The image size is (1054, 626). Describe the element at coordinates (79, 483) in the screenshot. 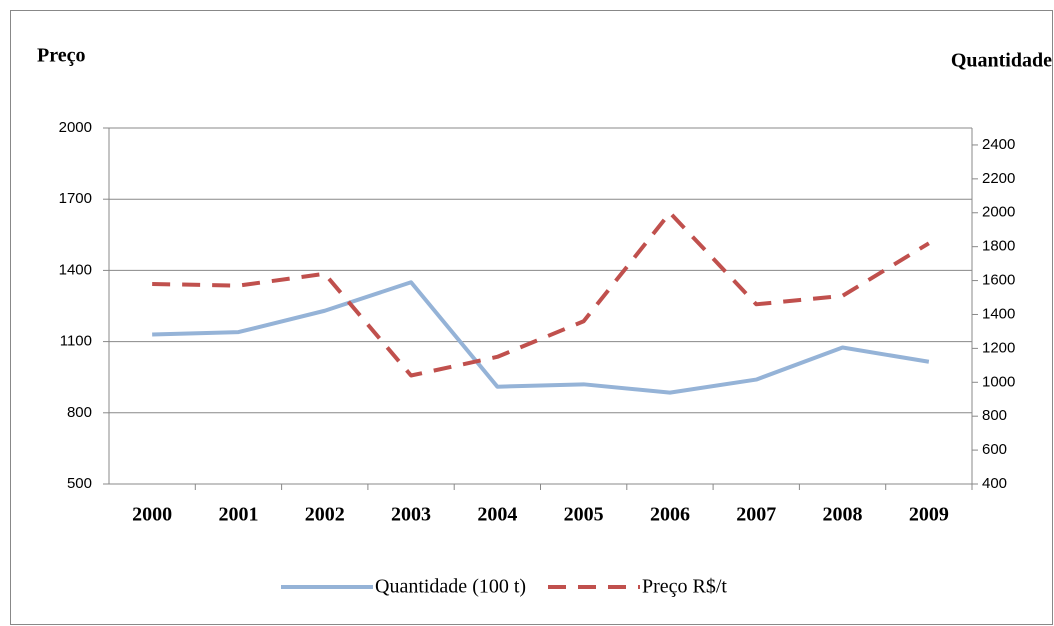

I see `y-tick-label: 500` at that location.